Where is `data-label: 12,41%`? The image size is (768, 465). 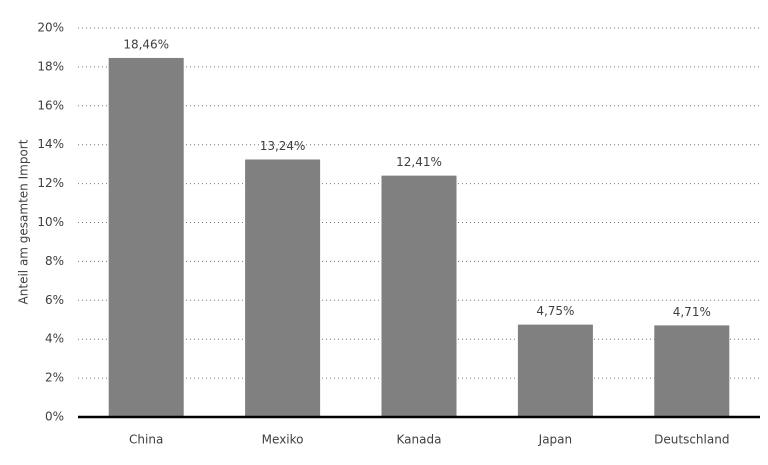
data-label: 12,41% is located at coordinates (419, 162).